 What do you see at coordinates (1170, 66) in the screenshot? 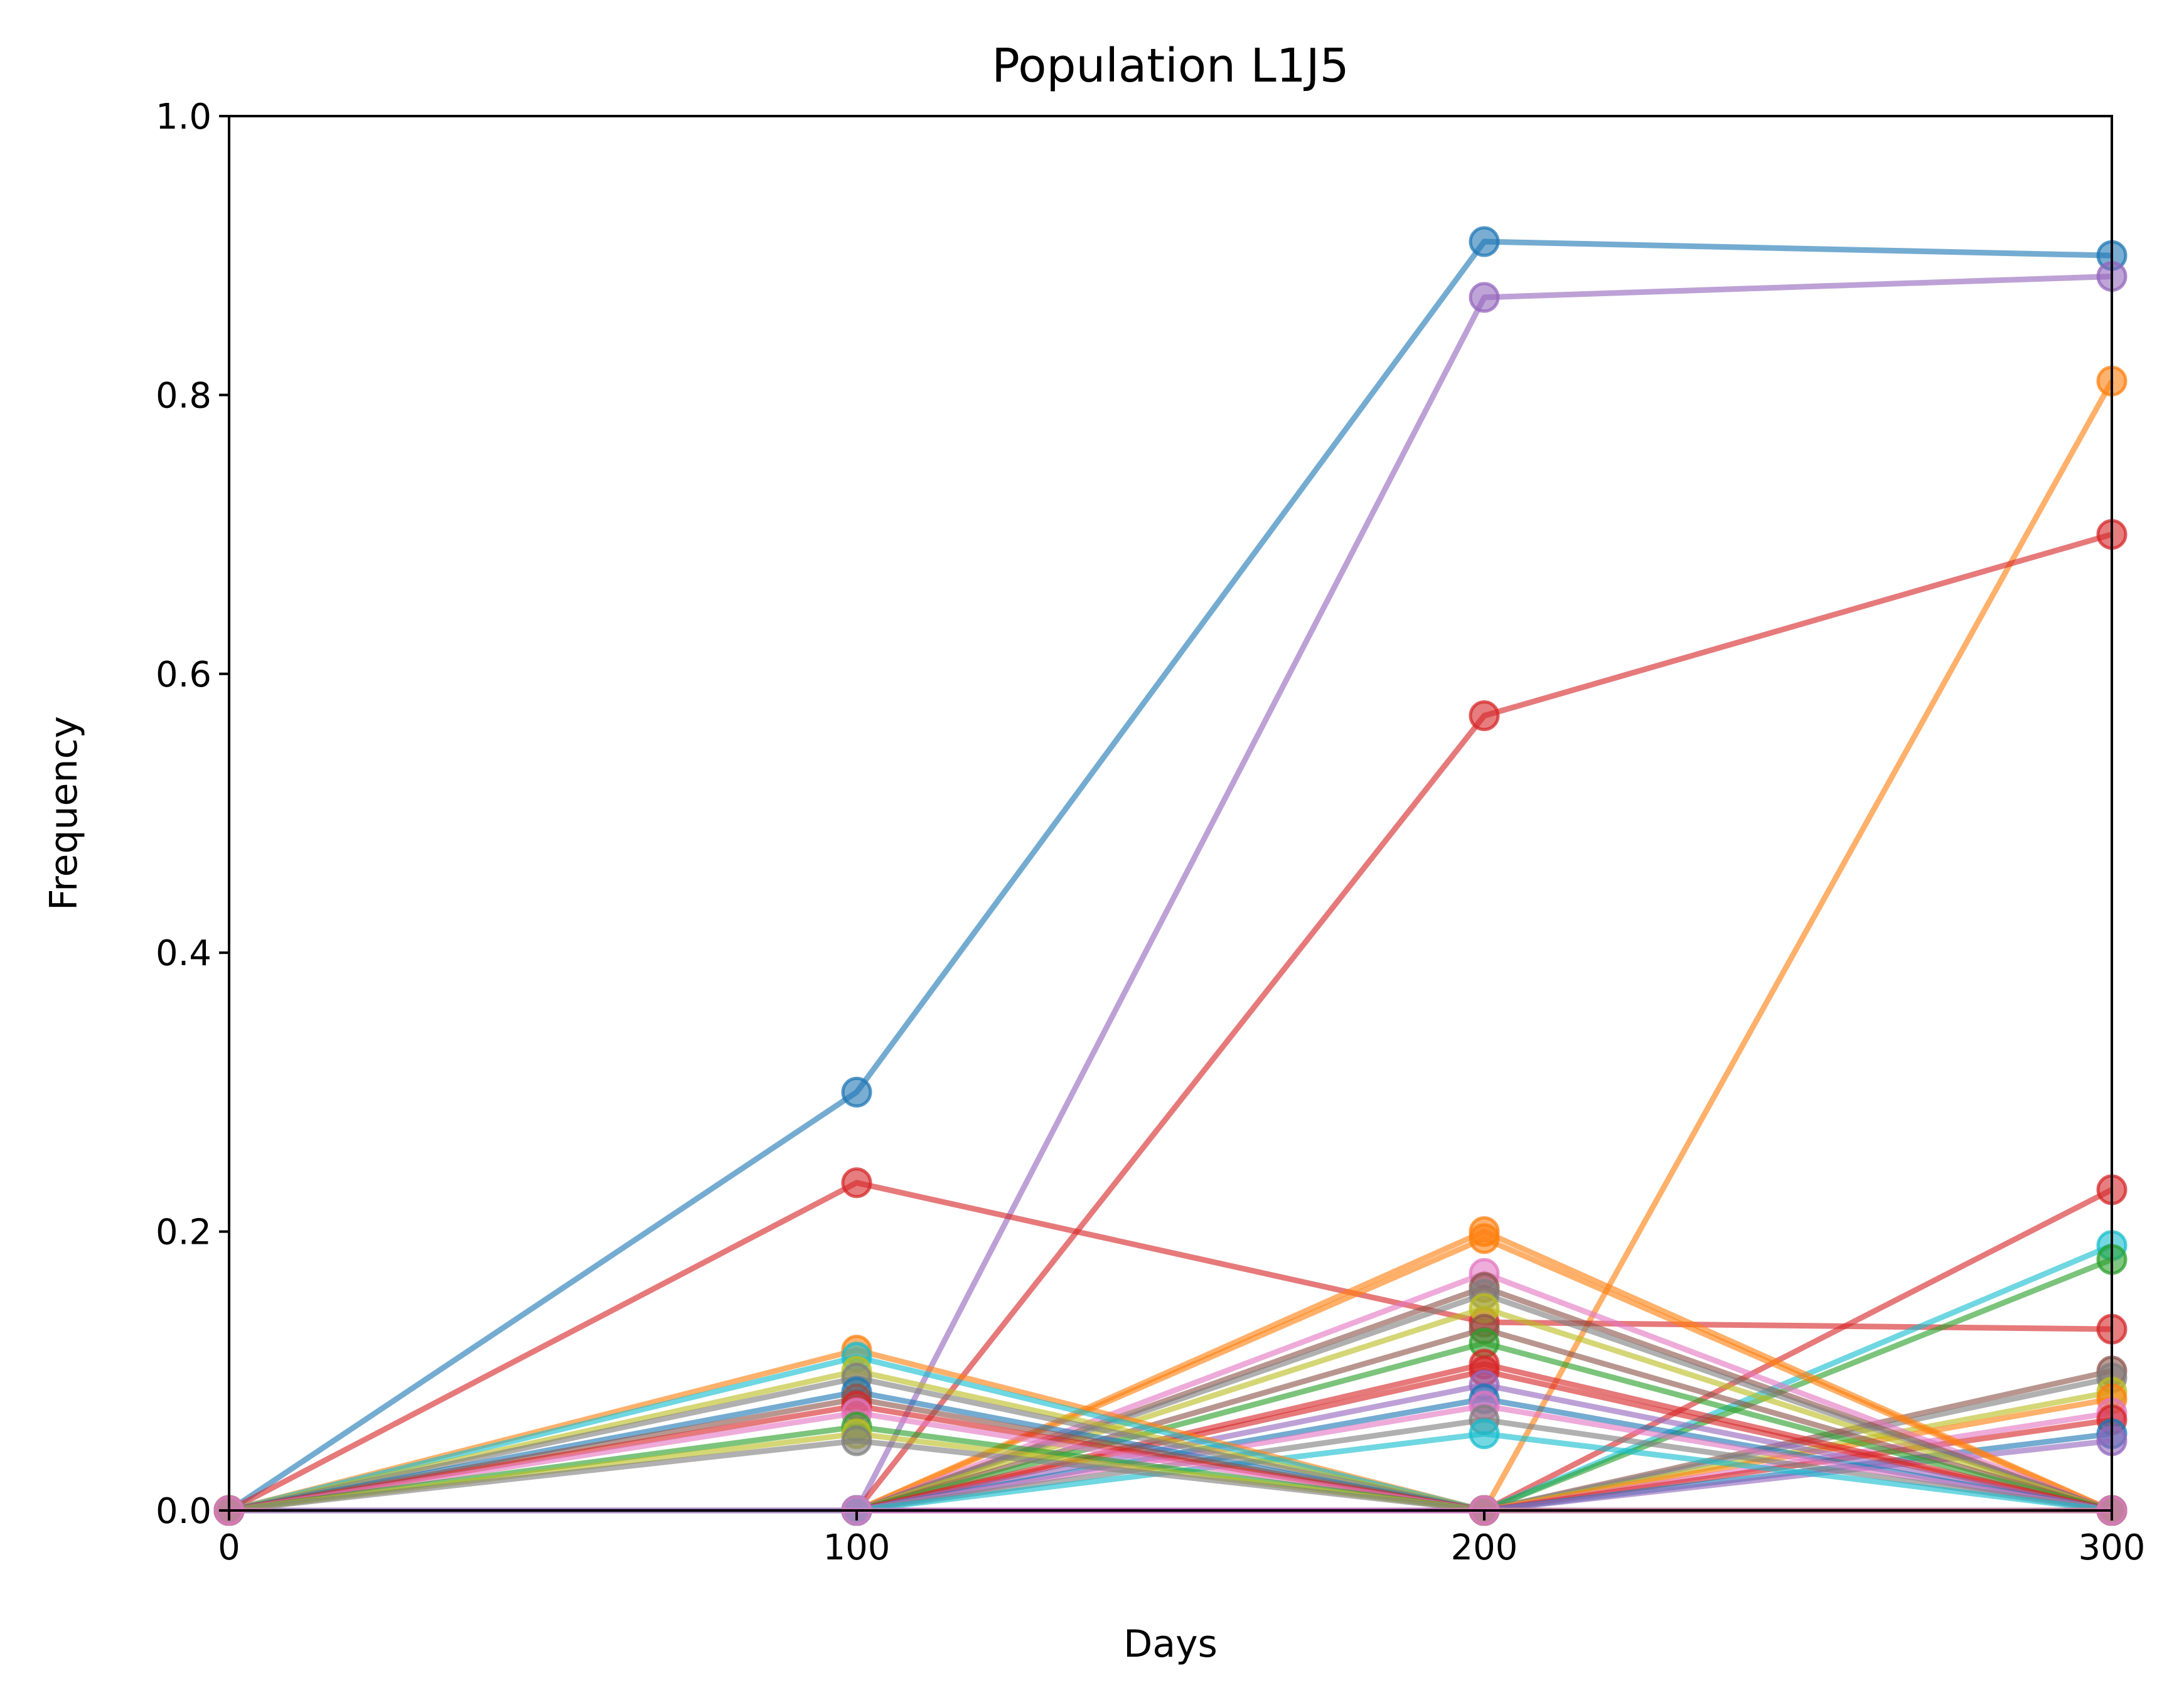
I see `chart-title: Population L1J5` at bounding box center [1170, 66].